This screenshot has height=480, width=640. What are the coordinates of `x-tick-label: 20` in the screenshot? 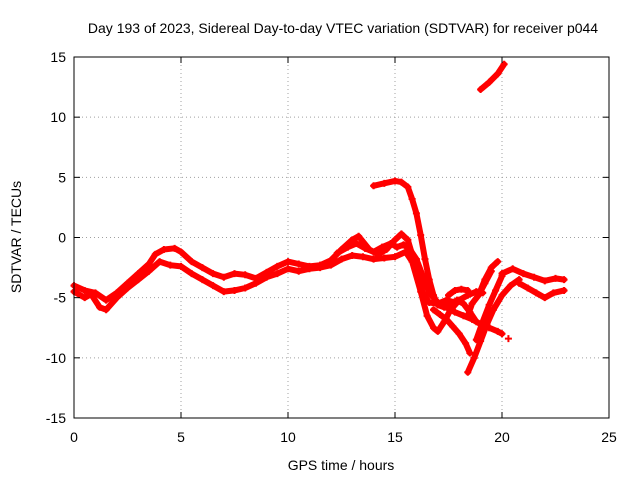 It's located at (502, 437).